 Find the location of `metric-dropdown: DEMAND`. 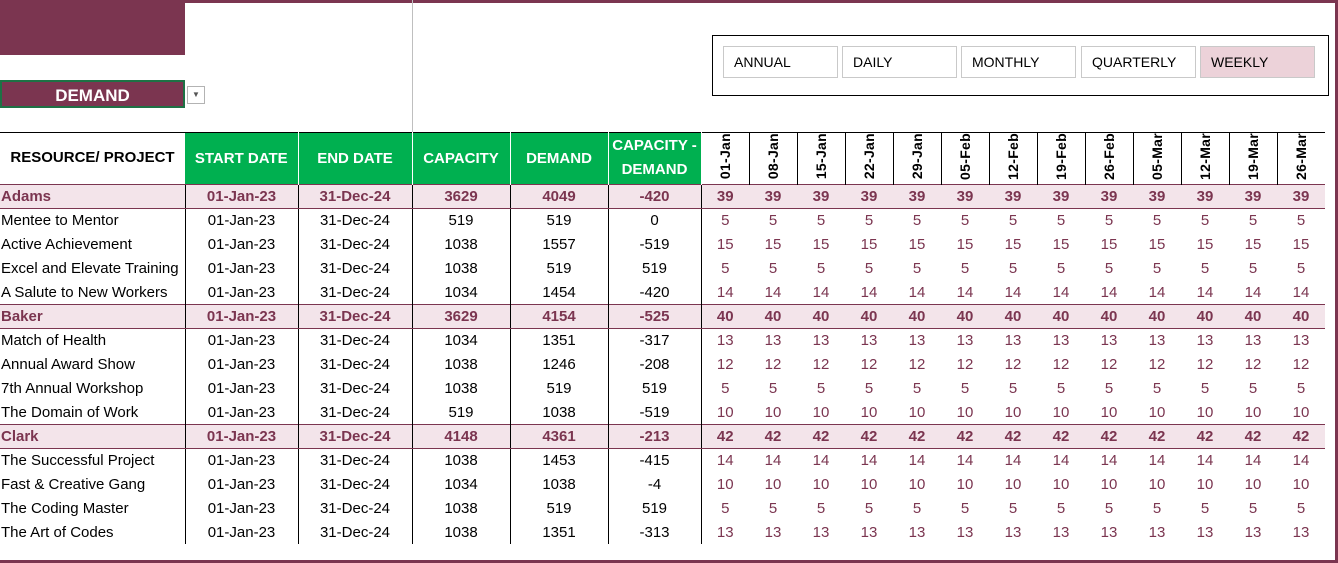

metric-dropdown: DEMAND is located at coordinates (92, 94).